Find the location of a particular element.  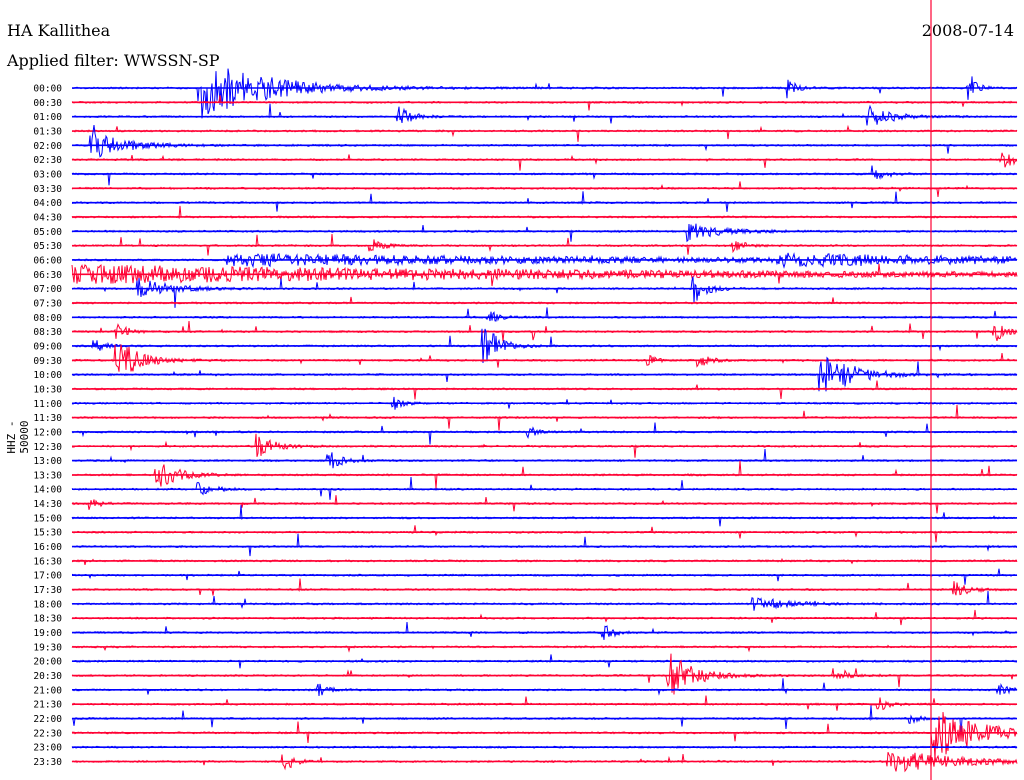

row-time-label: 15:30 is located at coordinates (47, 533).